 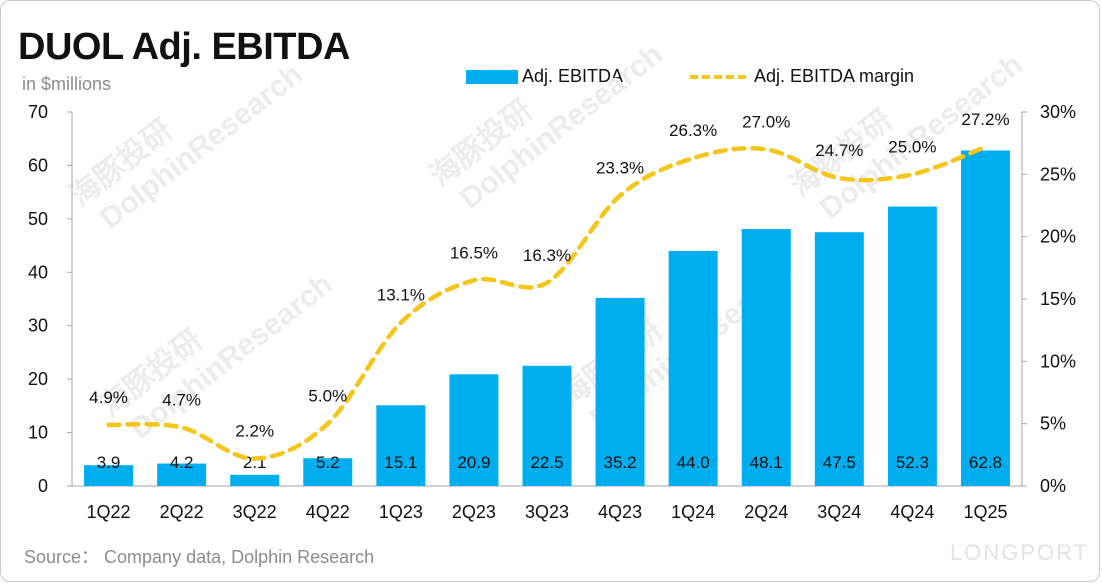 I want to click on watermark-longport: LONGPORT, so click(x=1019, y=552).